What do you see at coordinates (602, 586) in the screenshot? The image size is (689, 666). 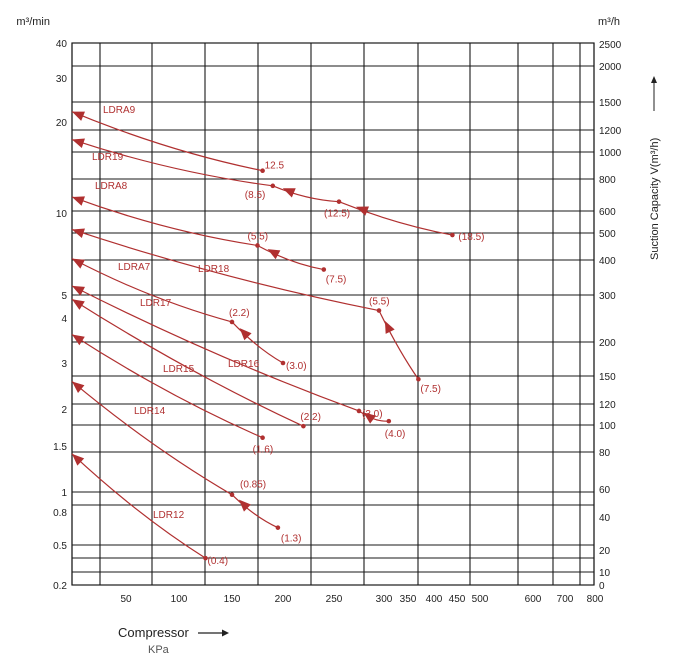 I see `right-tick-label: 0` at bounding box center [602, 586].